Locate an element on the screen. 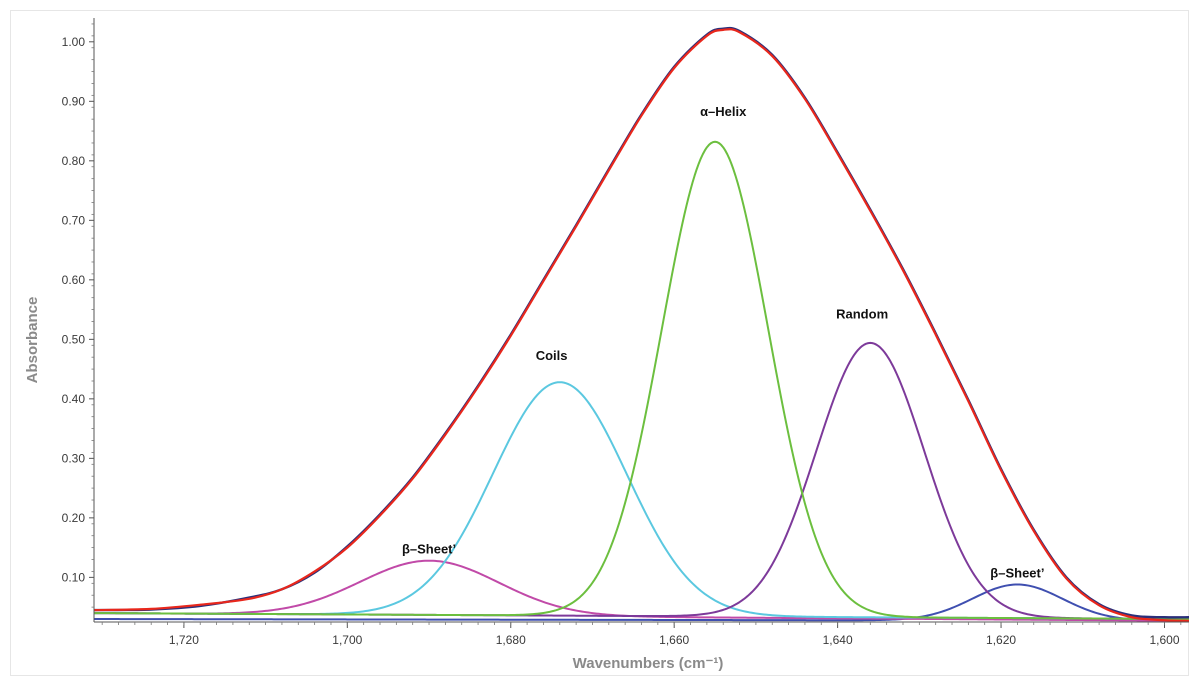 The height and width of the screenshot is (677, 1189). x-tick-label: 1,720 is located at coordinates (184, 640).